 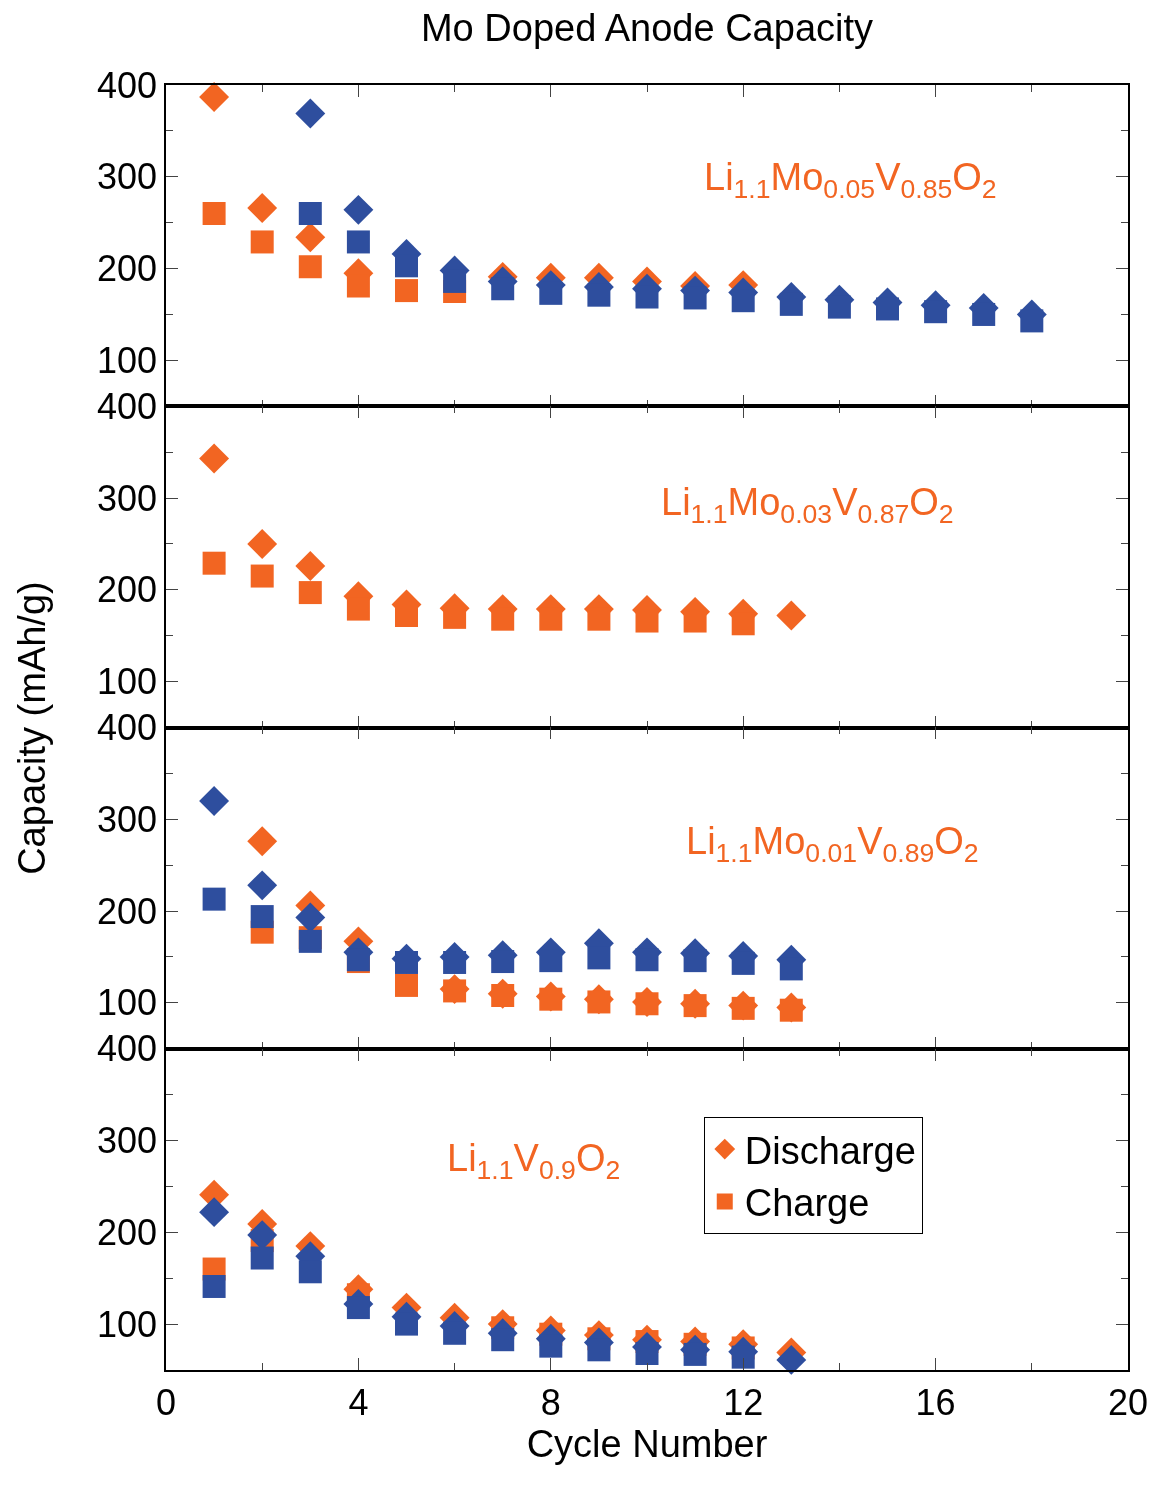 I want to click on x-tick-label: 16, so click(x=935, y=1402).